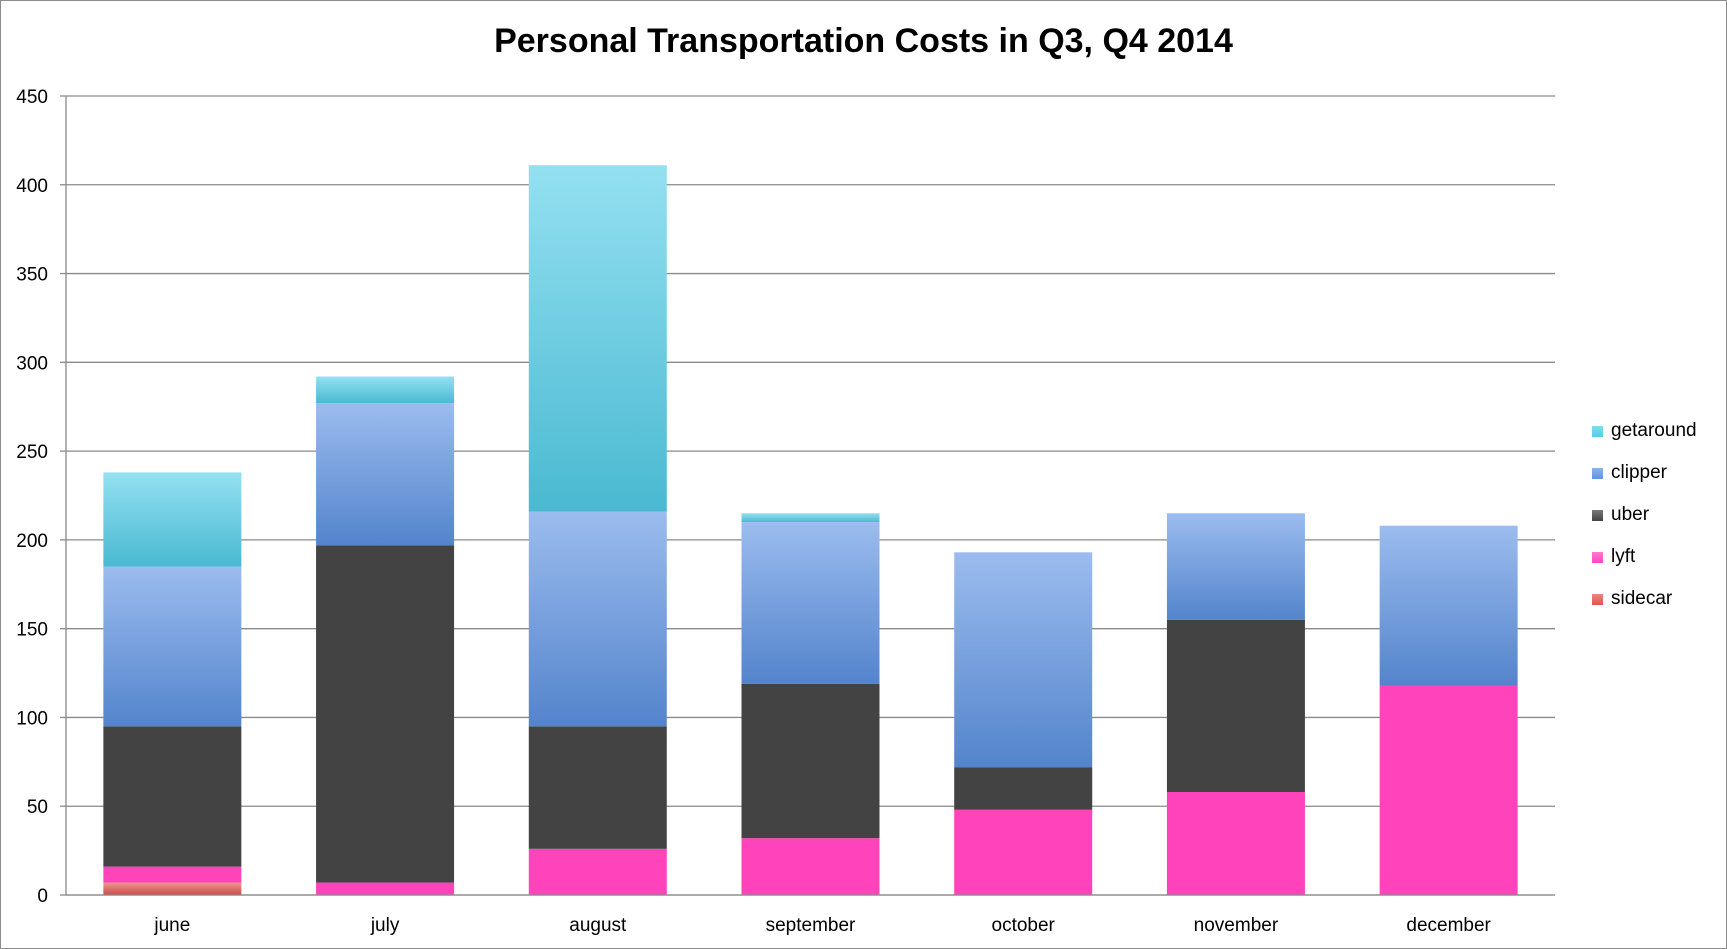 The width and height of the screenshot is (1727, 949). What do you see at coordinates (1023, 660) in the screenshot?
I see `bar-clipper-october` at bounding box center [1023, 660].